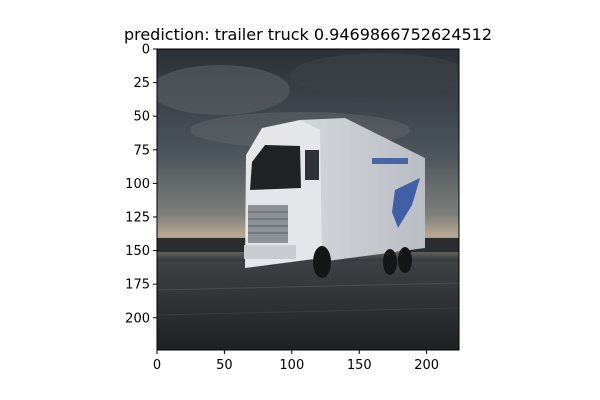 The image size is (600, 400). What do you see at coordinates (141, 150) in the screenshot?
I see `y-tick-label: 75` at bounding box center [141, 150].